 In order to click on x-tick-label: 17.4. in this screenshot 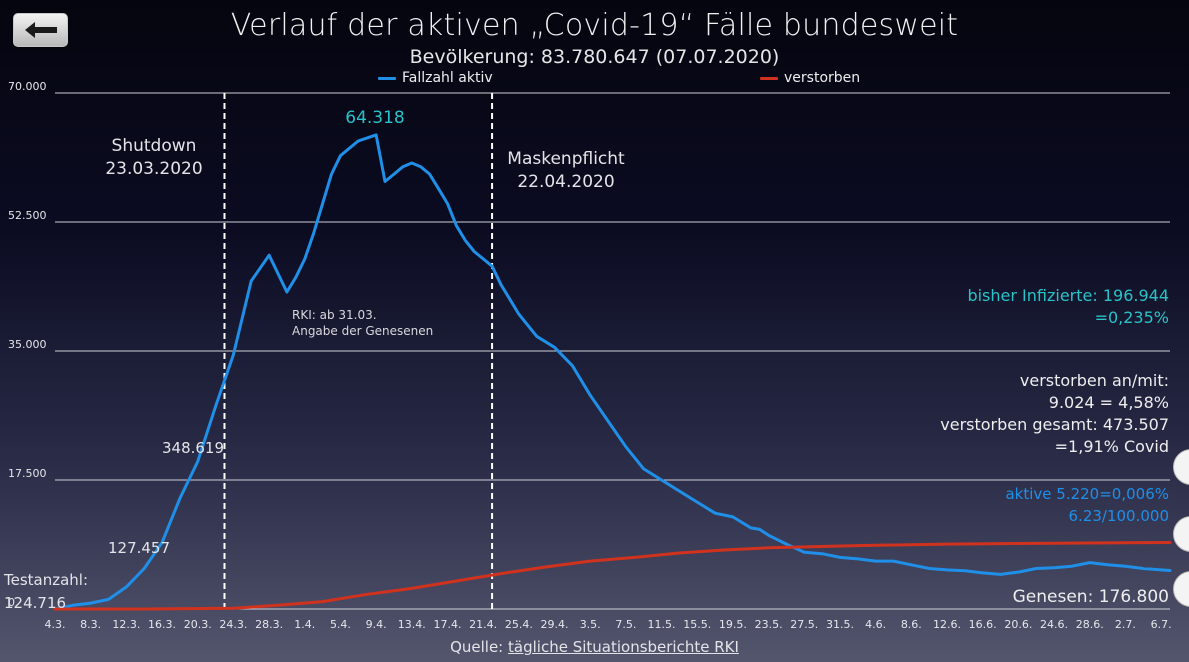, I will do `click(447, 624)`.